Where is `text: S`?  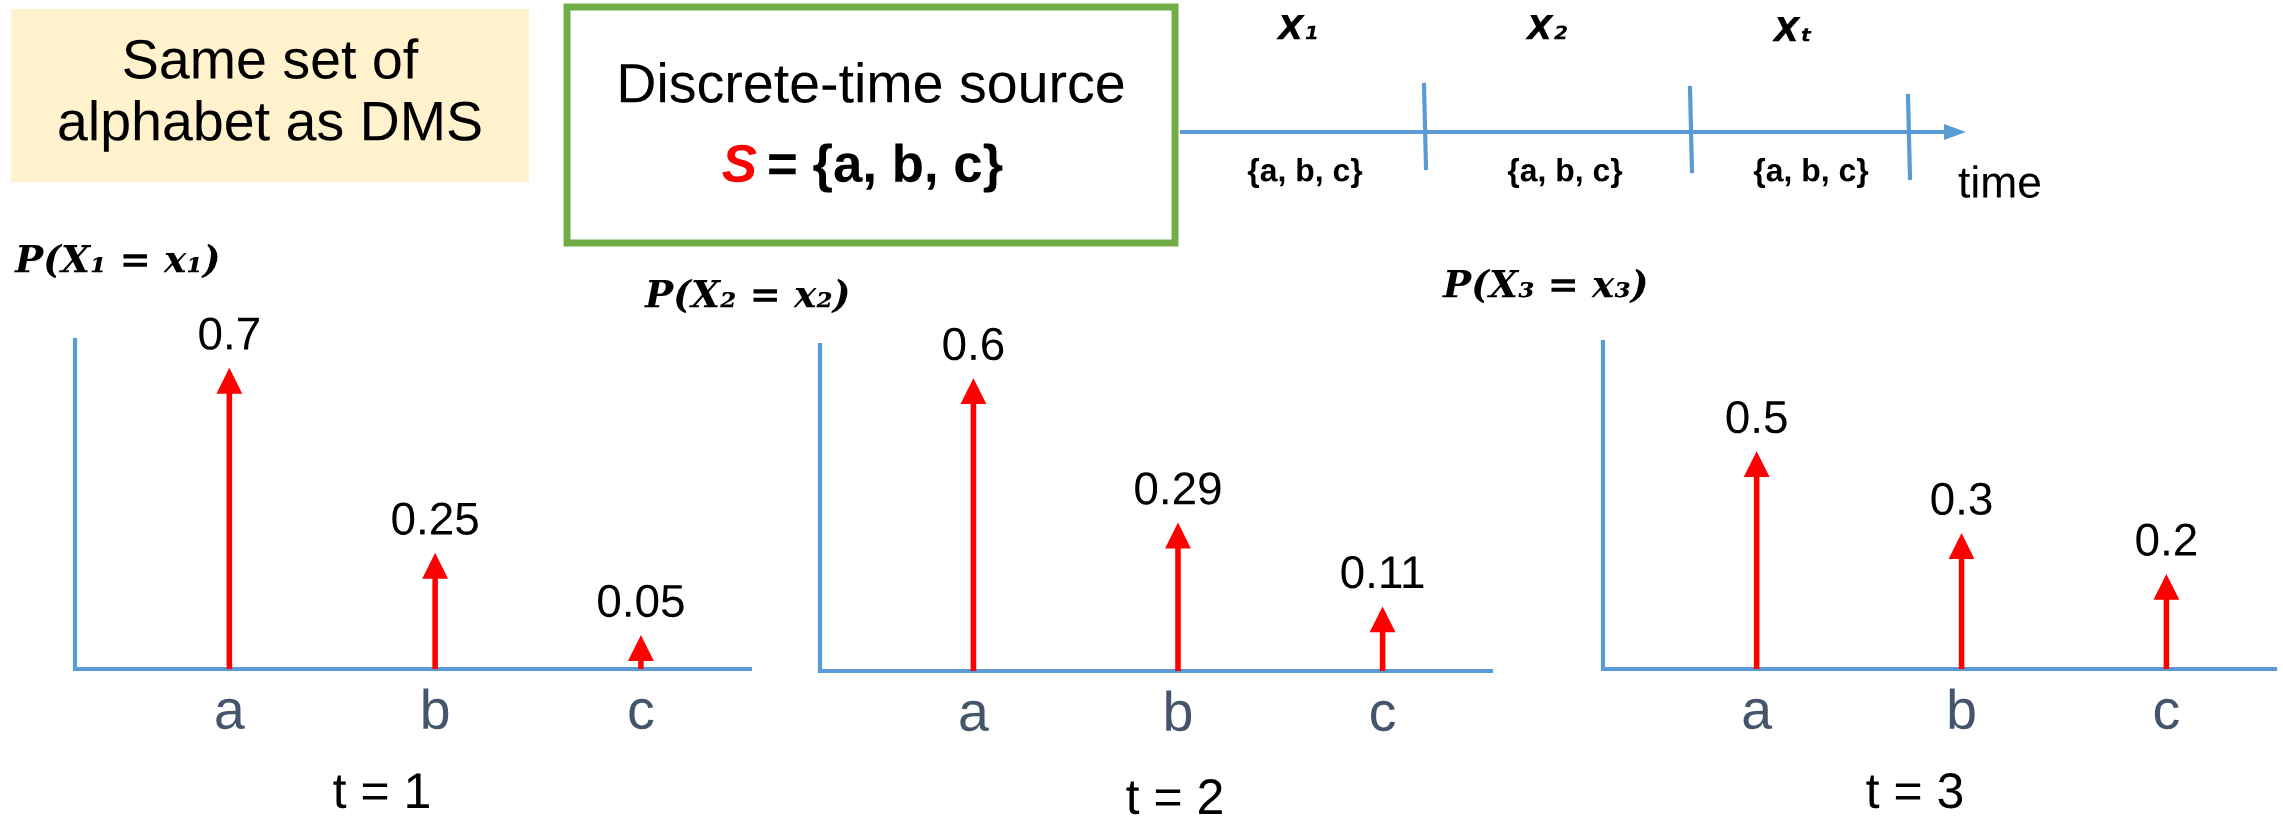 text: S is located at coordinates (739, 163).